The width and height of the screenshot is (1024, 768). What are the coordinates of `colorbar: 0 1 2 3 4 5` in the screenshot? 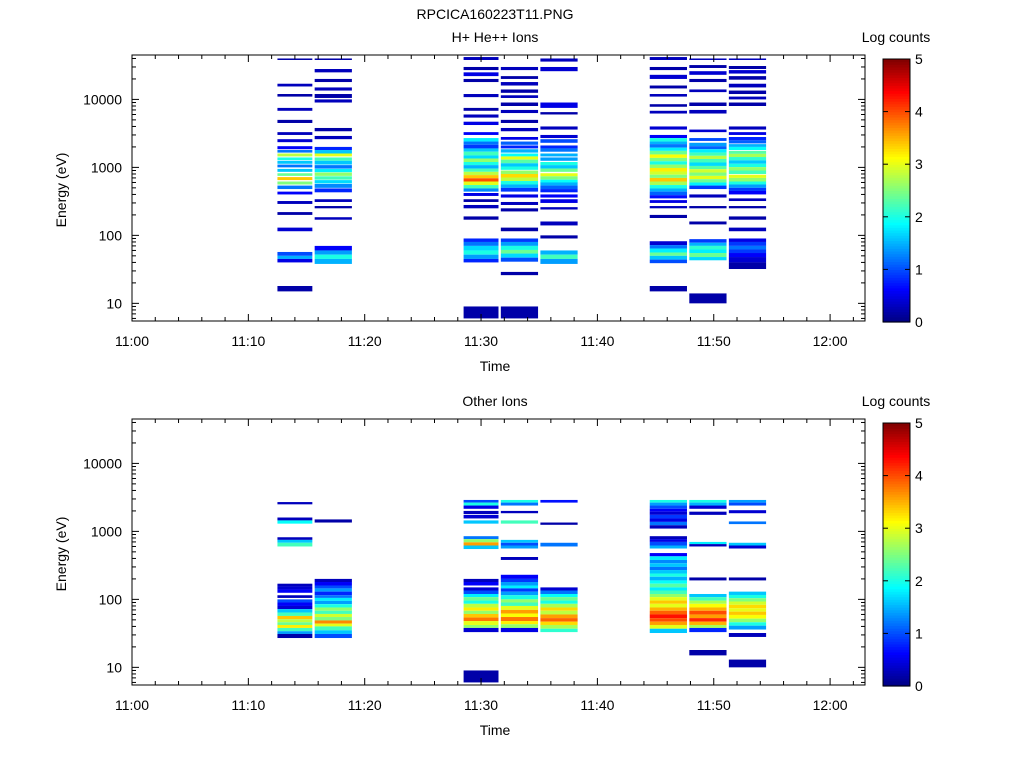 It's located at (902, 554).